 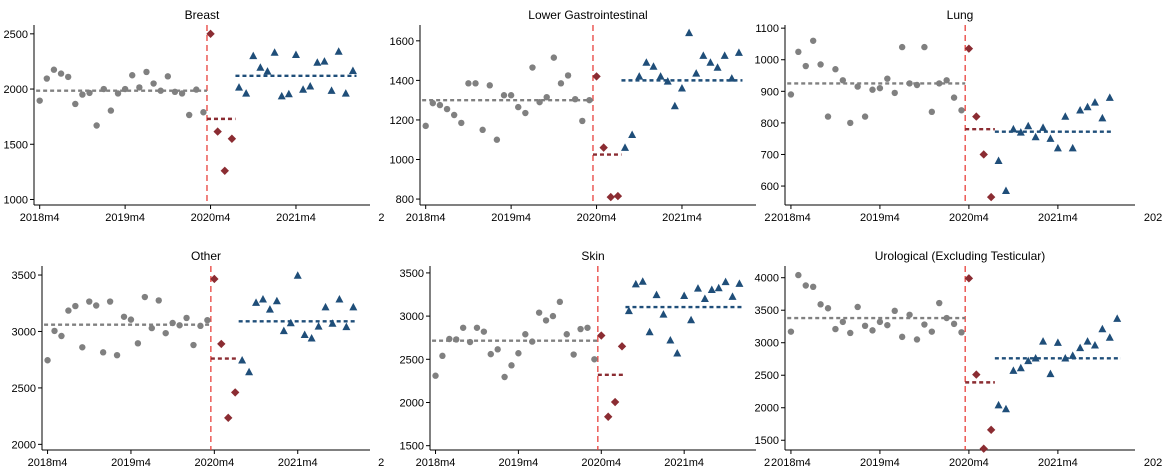 What do you see at coordinates (592, 256) in the screenshot?
I see `chart-title: Skin` at bounding box center [592, 256].